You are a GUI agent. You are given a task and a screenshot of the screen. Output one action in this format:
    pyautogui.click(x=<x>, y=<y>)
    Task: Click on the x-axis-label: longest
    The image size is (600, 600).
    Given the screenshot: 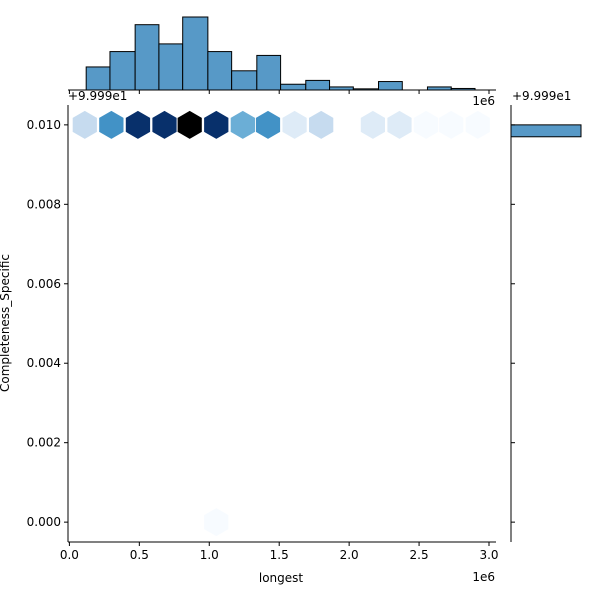 What is the action you would take?
    pyautogui.click(x=281, y=578)
    